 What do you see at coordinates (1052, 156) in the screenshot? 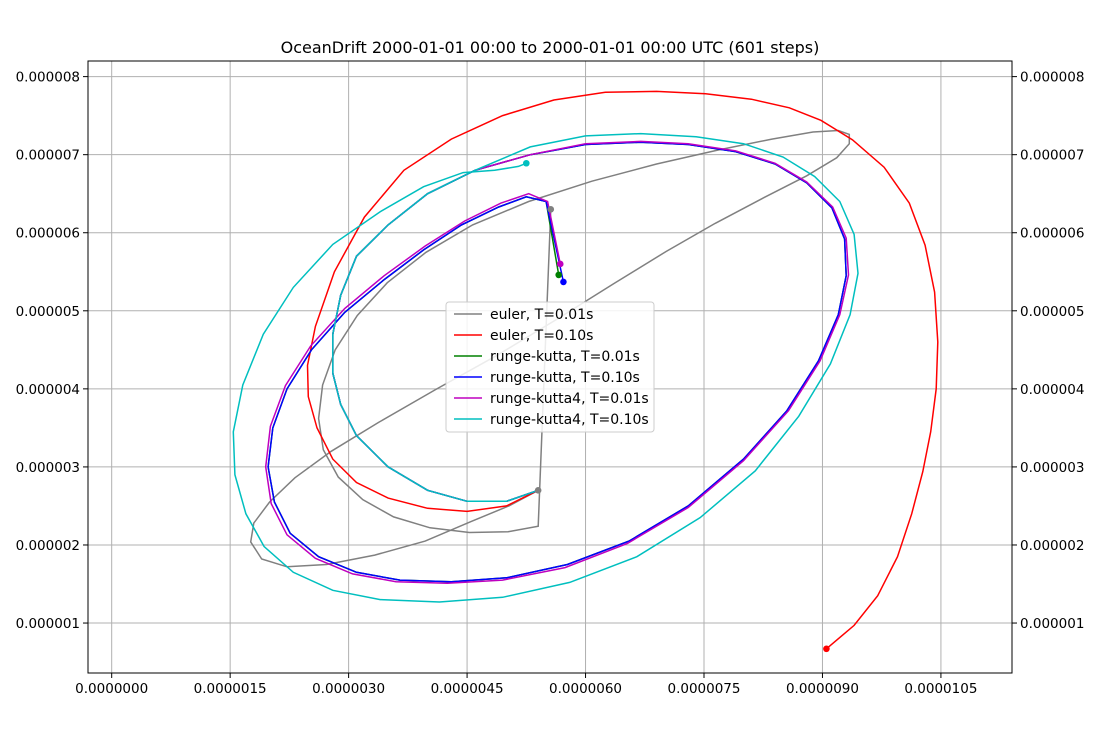
I see `y-tick-label-right: 0.000007` at bounding box center [1052, 156].